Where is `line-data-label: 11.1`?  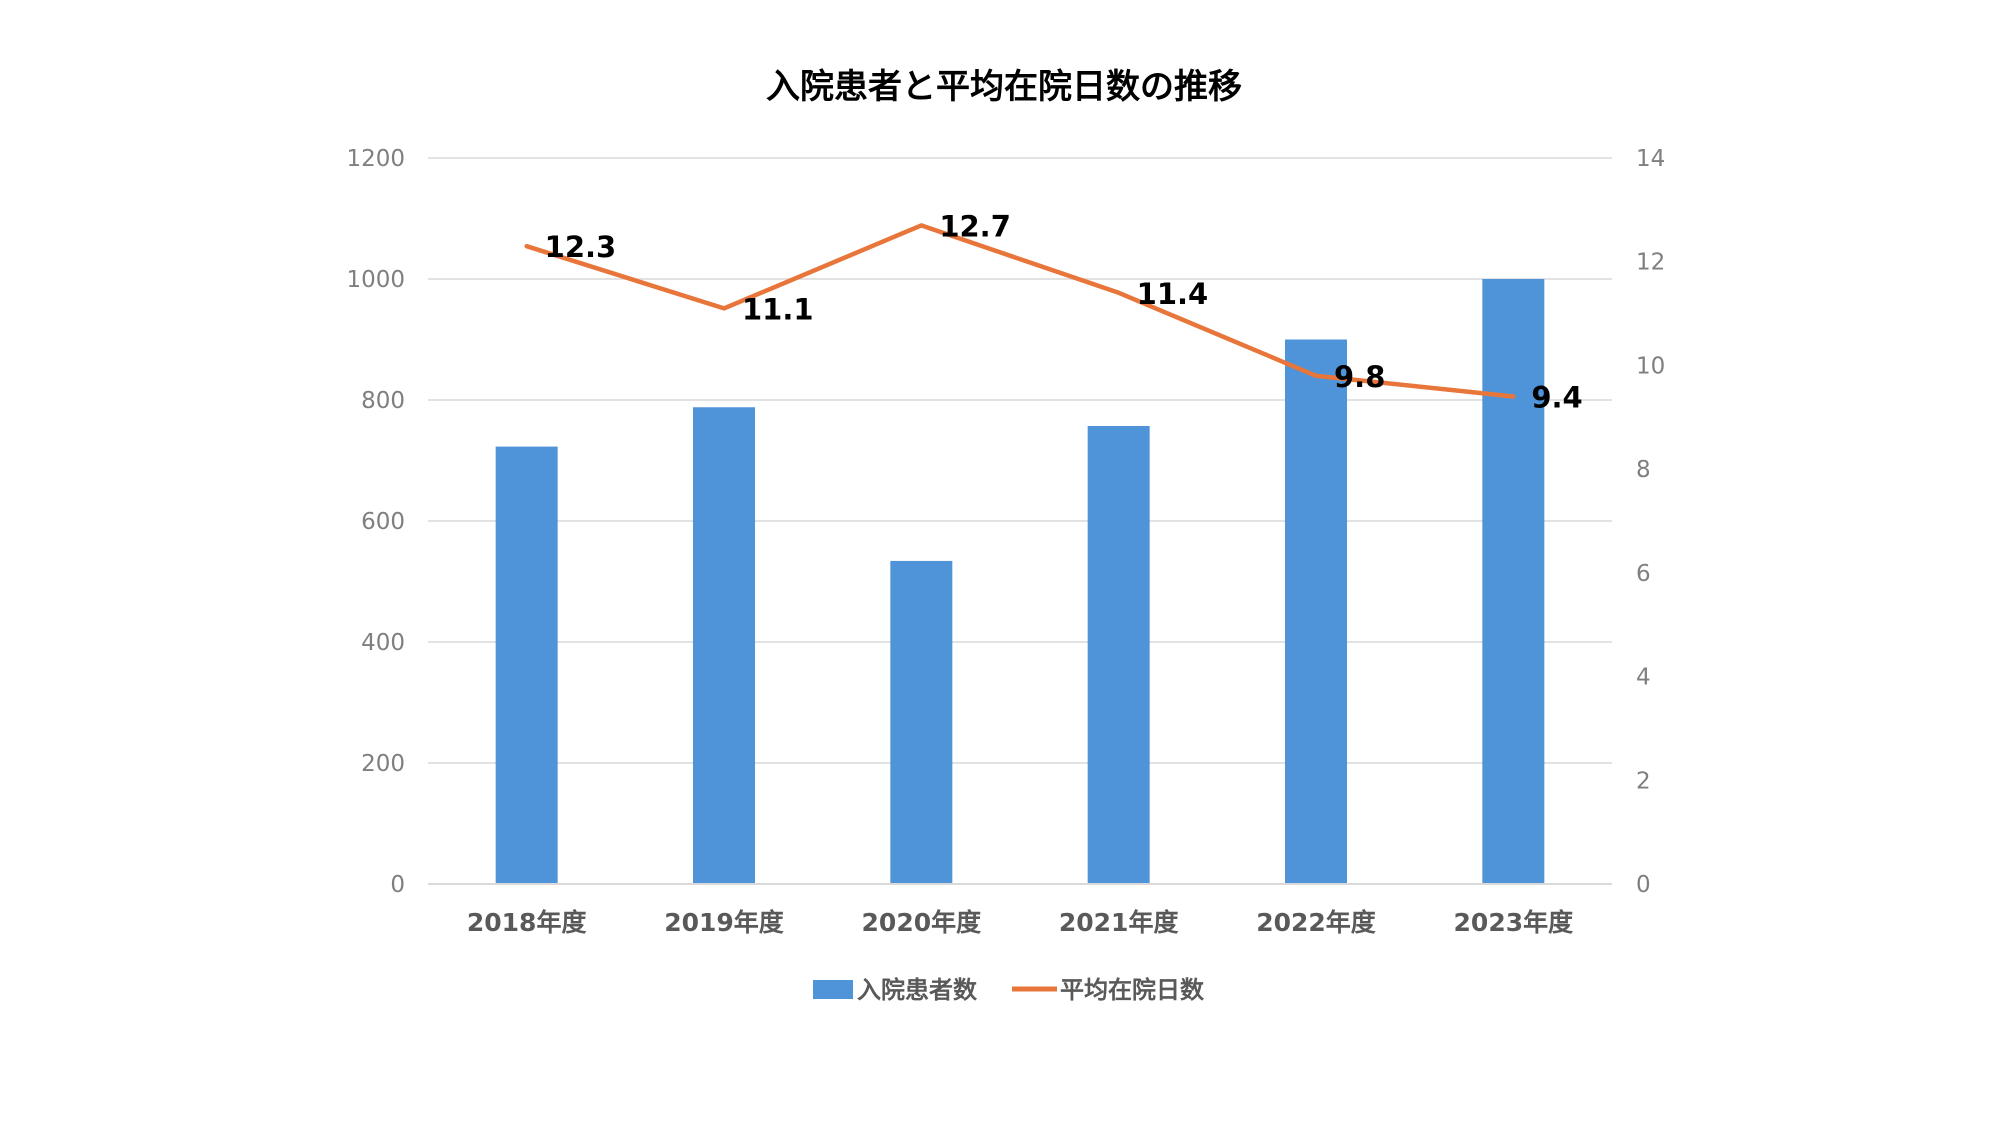 line-data-label: 11.1 is located at coordinates (778, 309).